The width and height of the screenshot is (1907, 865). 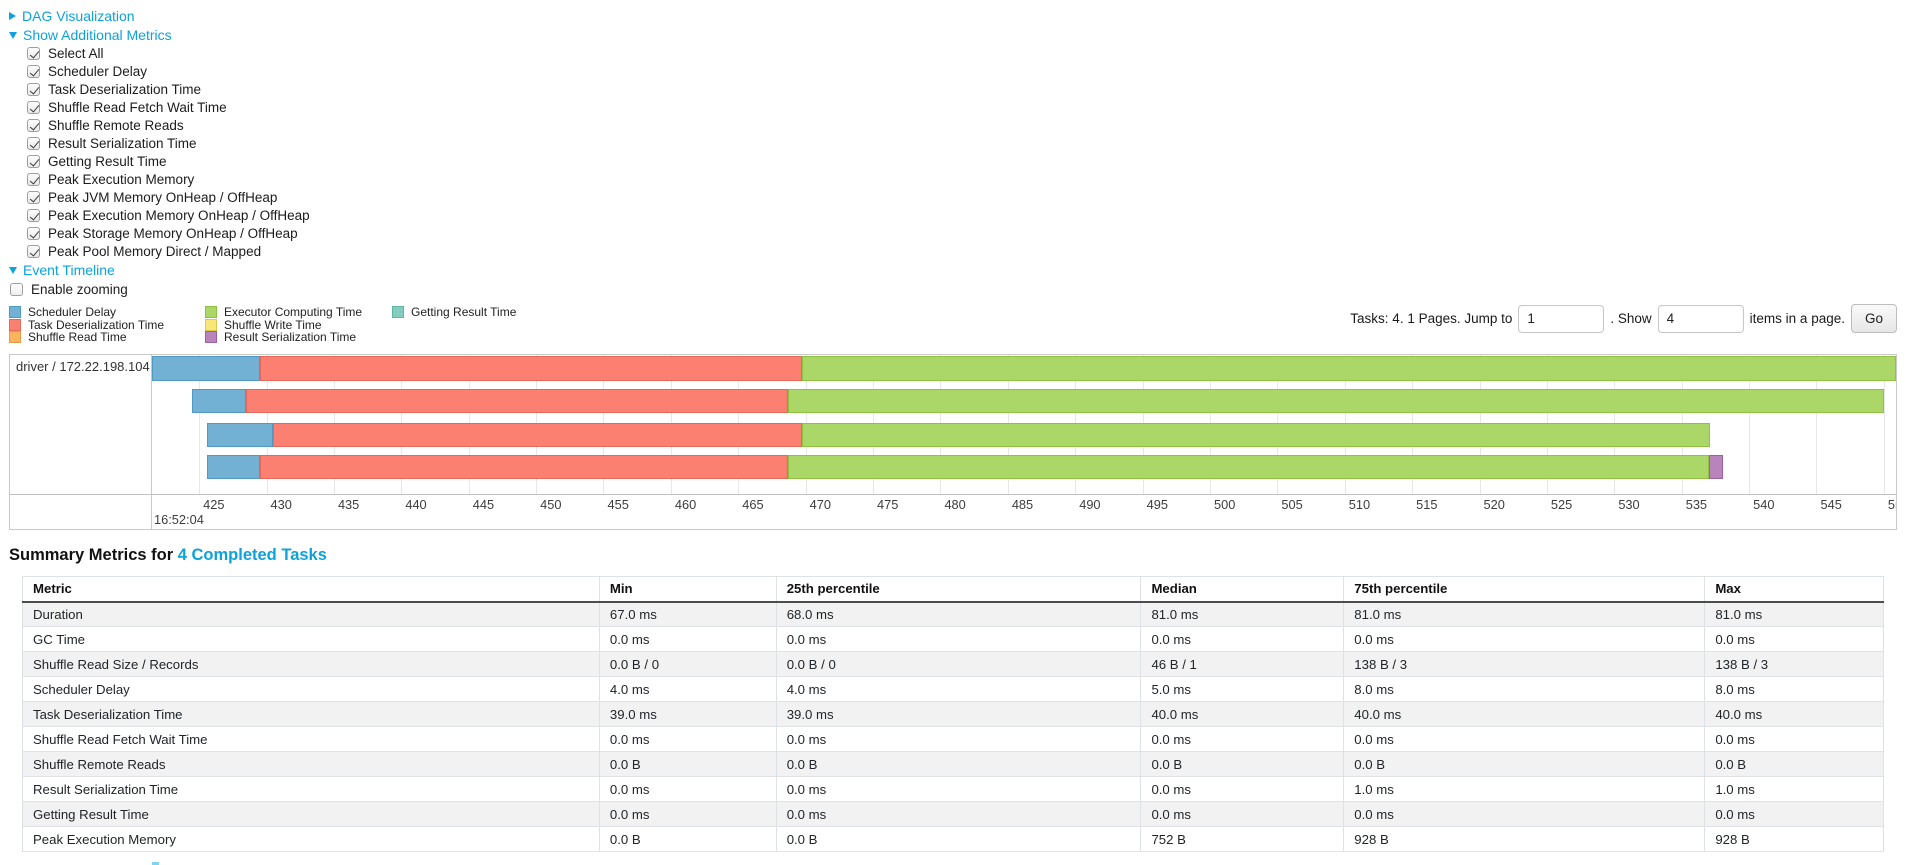 What do you see at coordinates (116, 125) in the screenshot?
I see `metric-checkbox-label: Shuffle Remote Reads` at bounding box center [116, 125].